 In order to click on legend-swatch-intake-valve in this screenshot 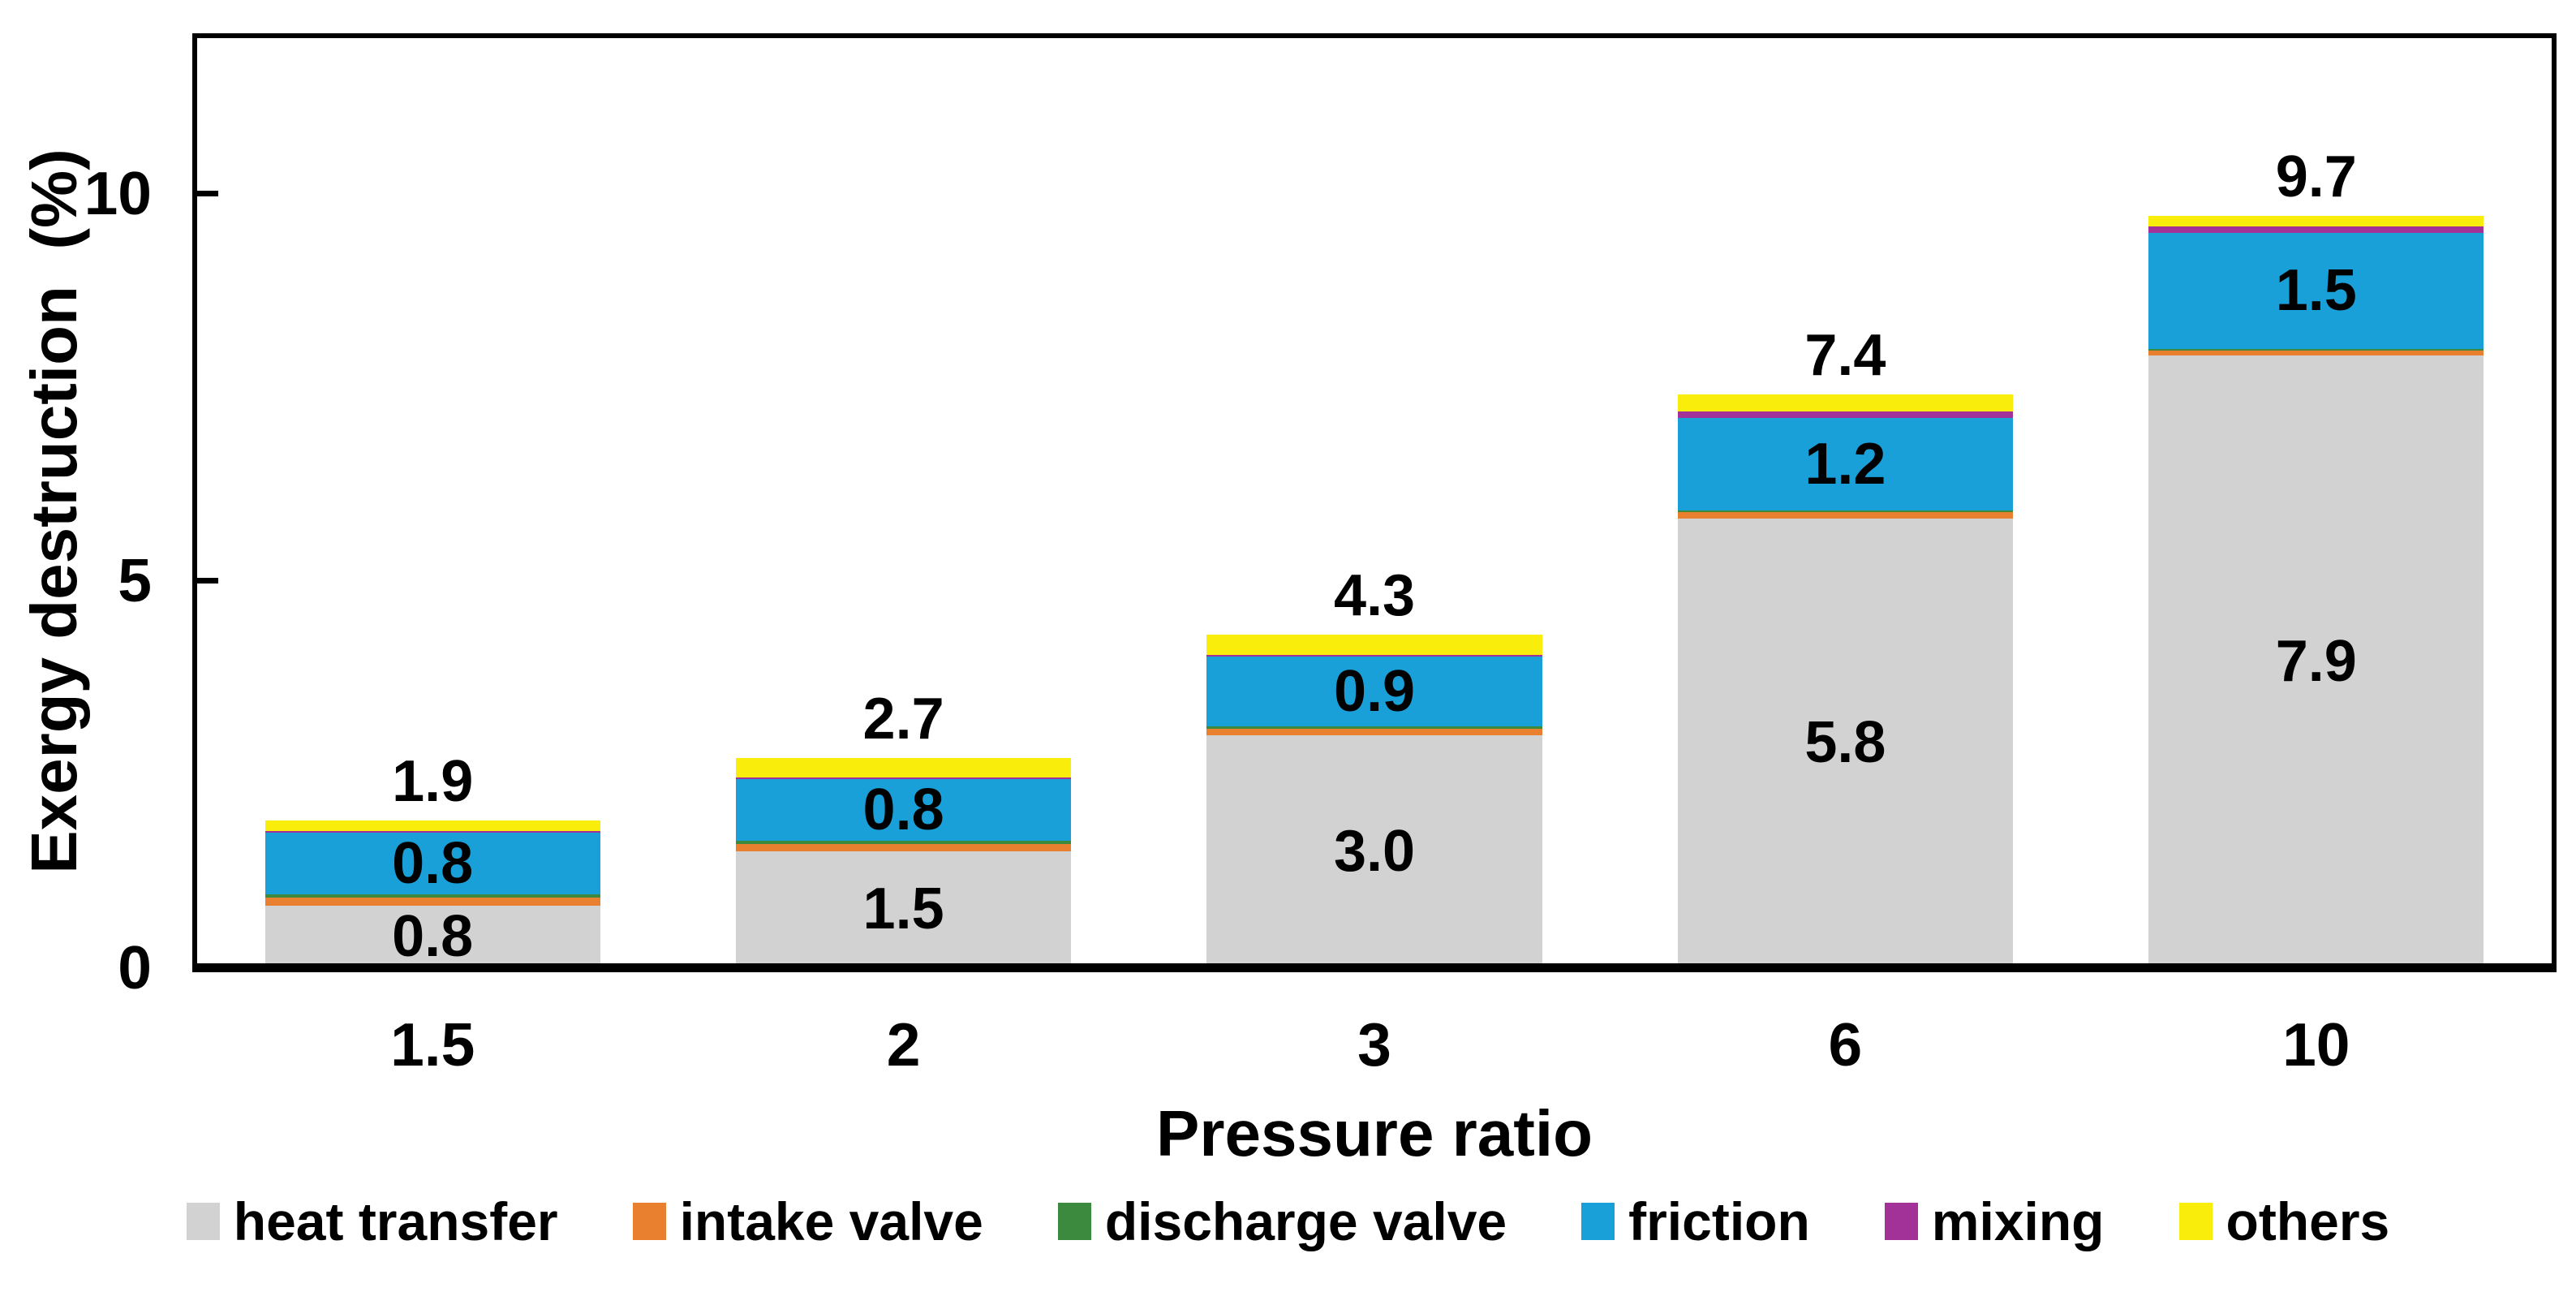, I will do `click(649, 1221)`.